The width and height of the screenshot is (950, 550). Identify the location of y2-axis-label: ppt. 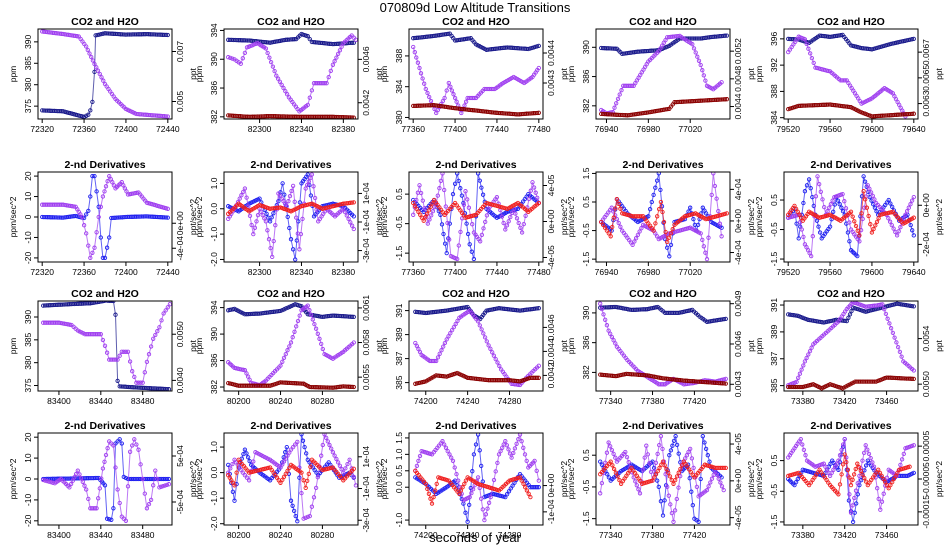
(193, 73).